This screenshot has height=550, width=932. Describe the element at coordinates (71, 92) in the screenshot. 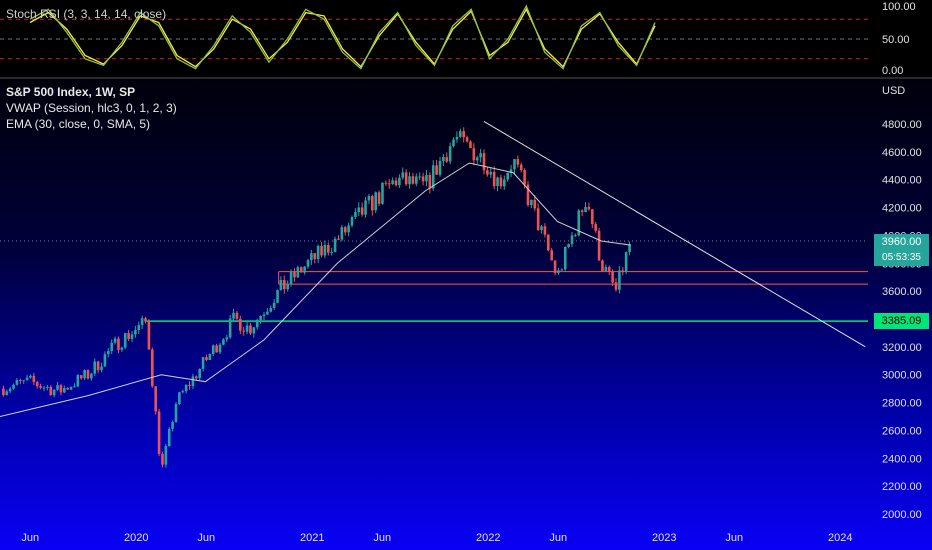

I see `symbol-legend: S&P 500 Index, 1W, SP` at that location.